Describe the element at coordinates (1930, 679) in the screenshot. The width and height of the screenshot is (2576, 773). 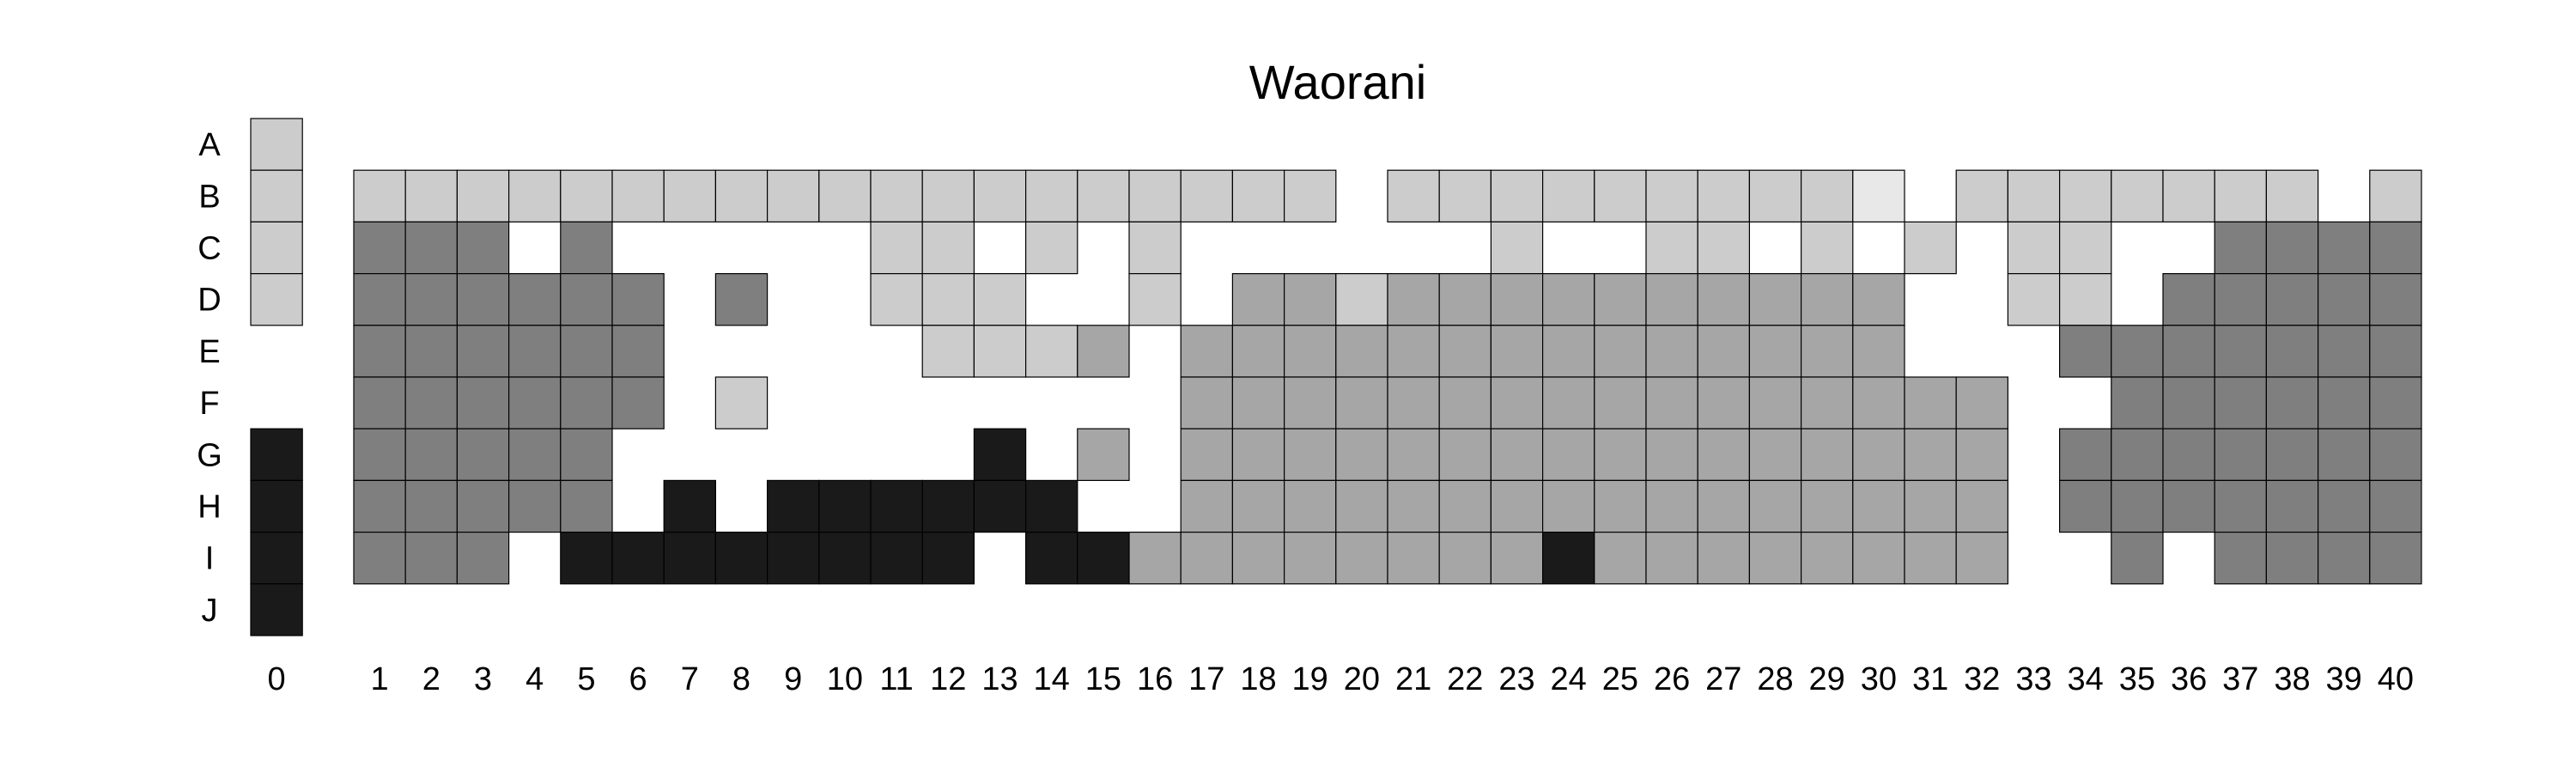
I see `column-label-31: 31` at that location.